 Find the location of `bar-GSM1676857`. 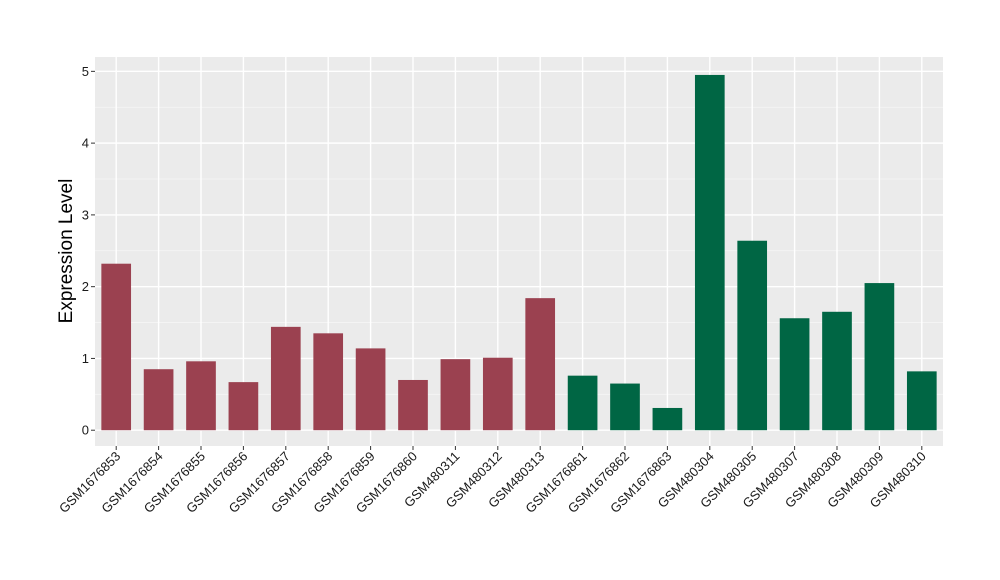

bar-GSM1676857 is located at coordinates (285, 378).